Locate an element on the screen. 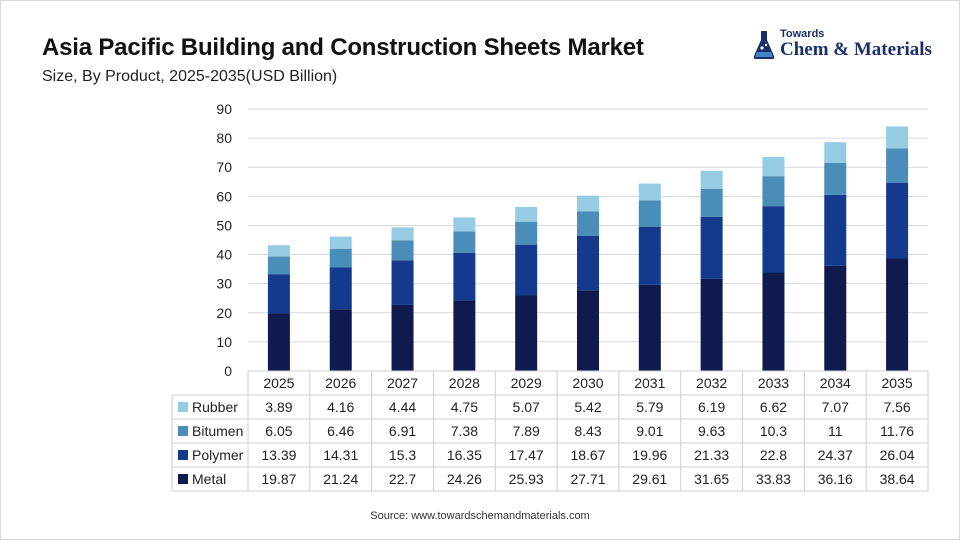  table-cell-value: 3.89 is located at coordinates (278, 407).